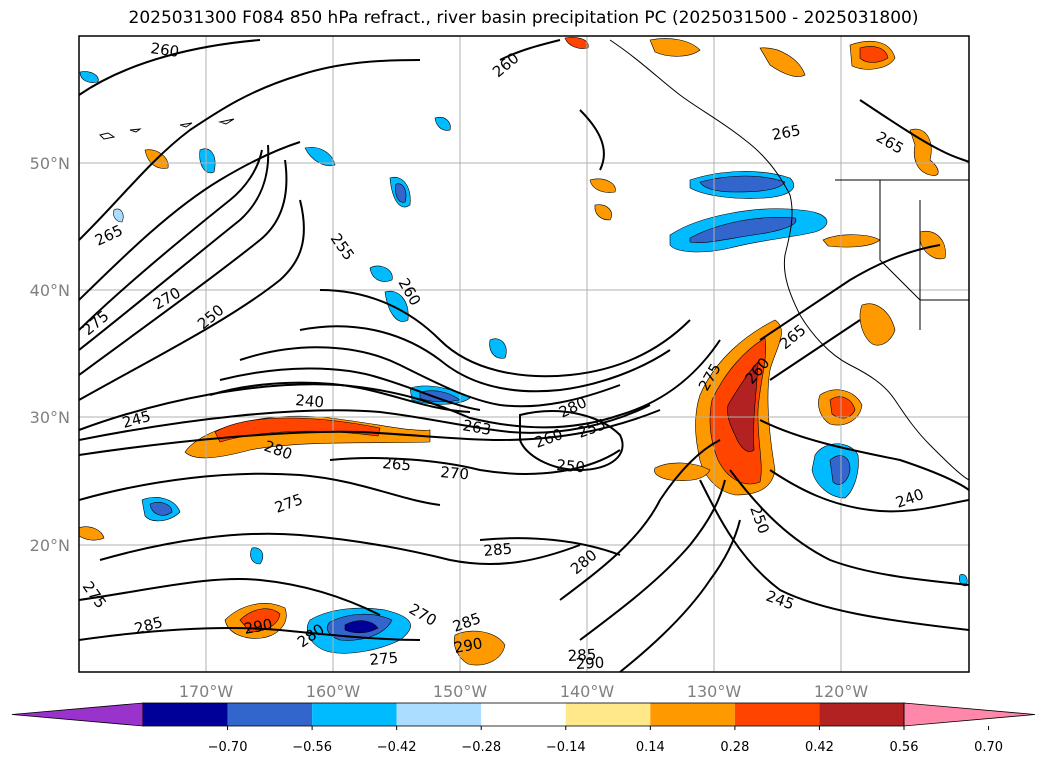  What do you see at coordinates (481, 747) in the screenshot?
I see `colorbar-tick-label: −0.28` at bounding box center [481, 747].